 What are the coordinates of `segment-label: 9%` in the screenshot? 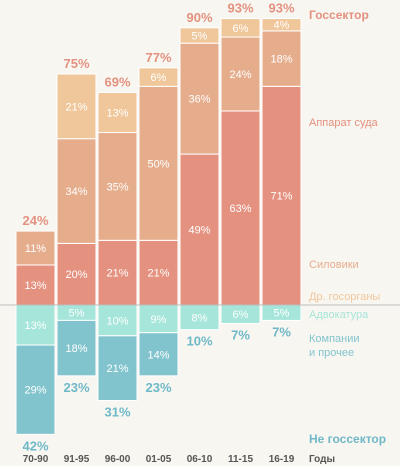 It's located at (159, 320).